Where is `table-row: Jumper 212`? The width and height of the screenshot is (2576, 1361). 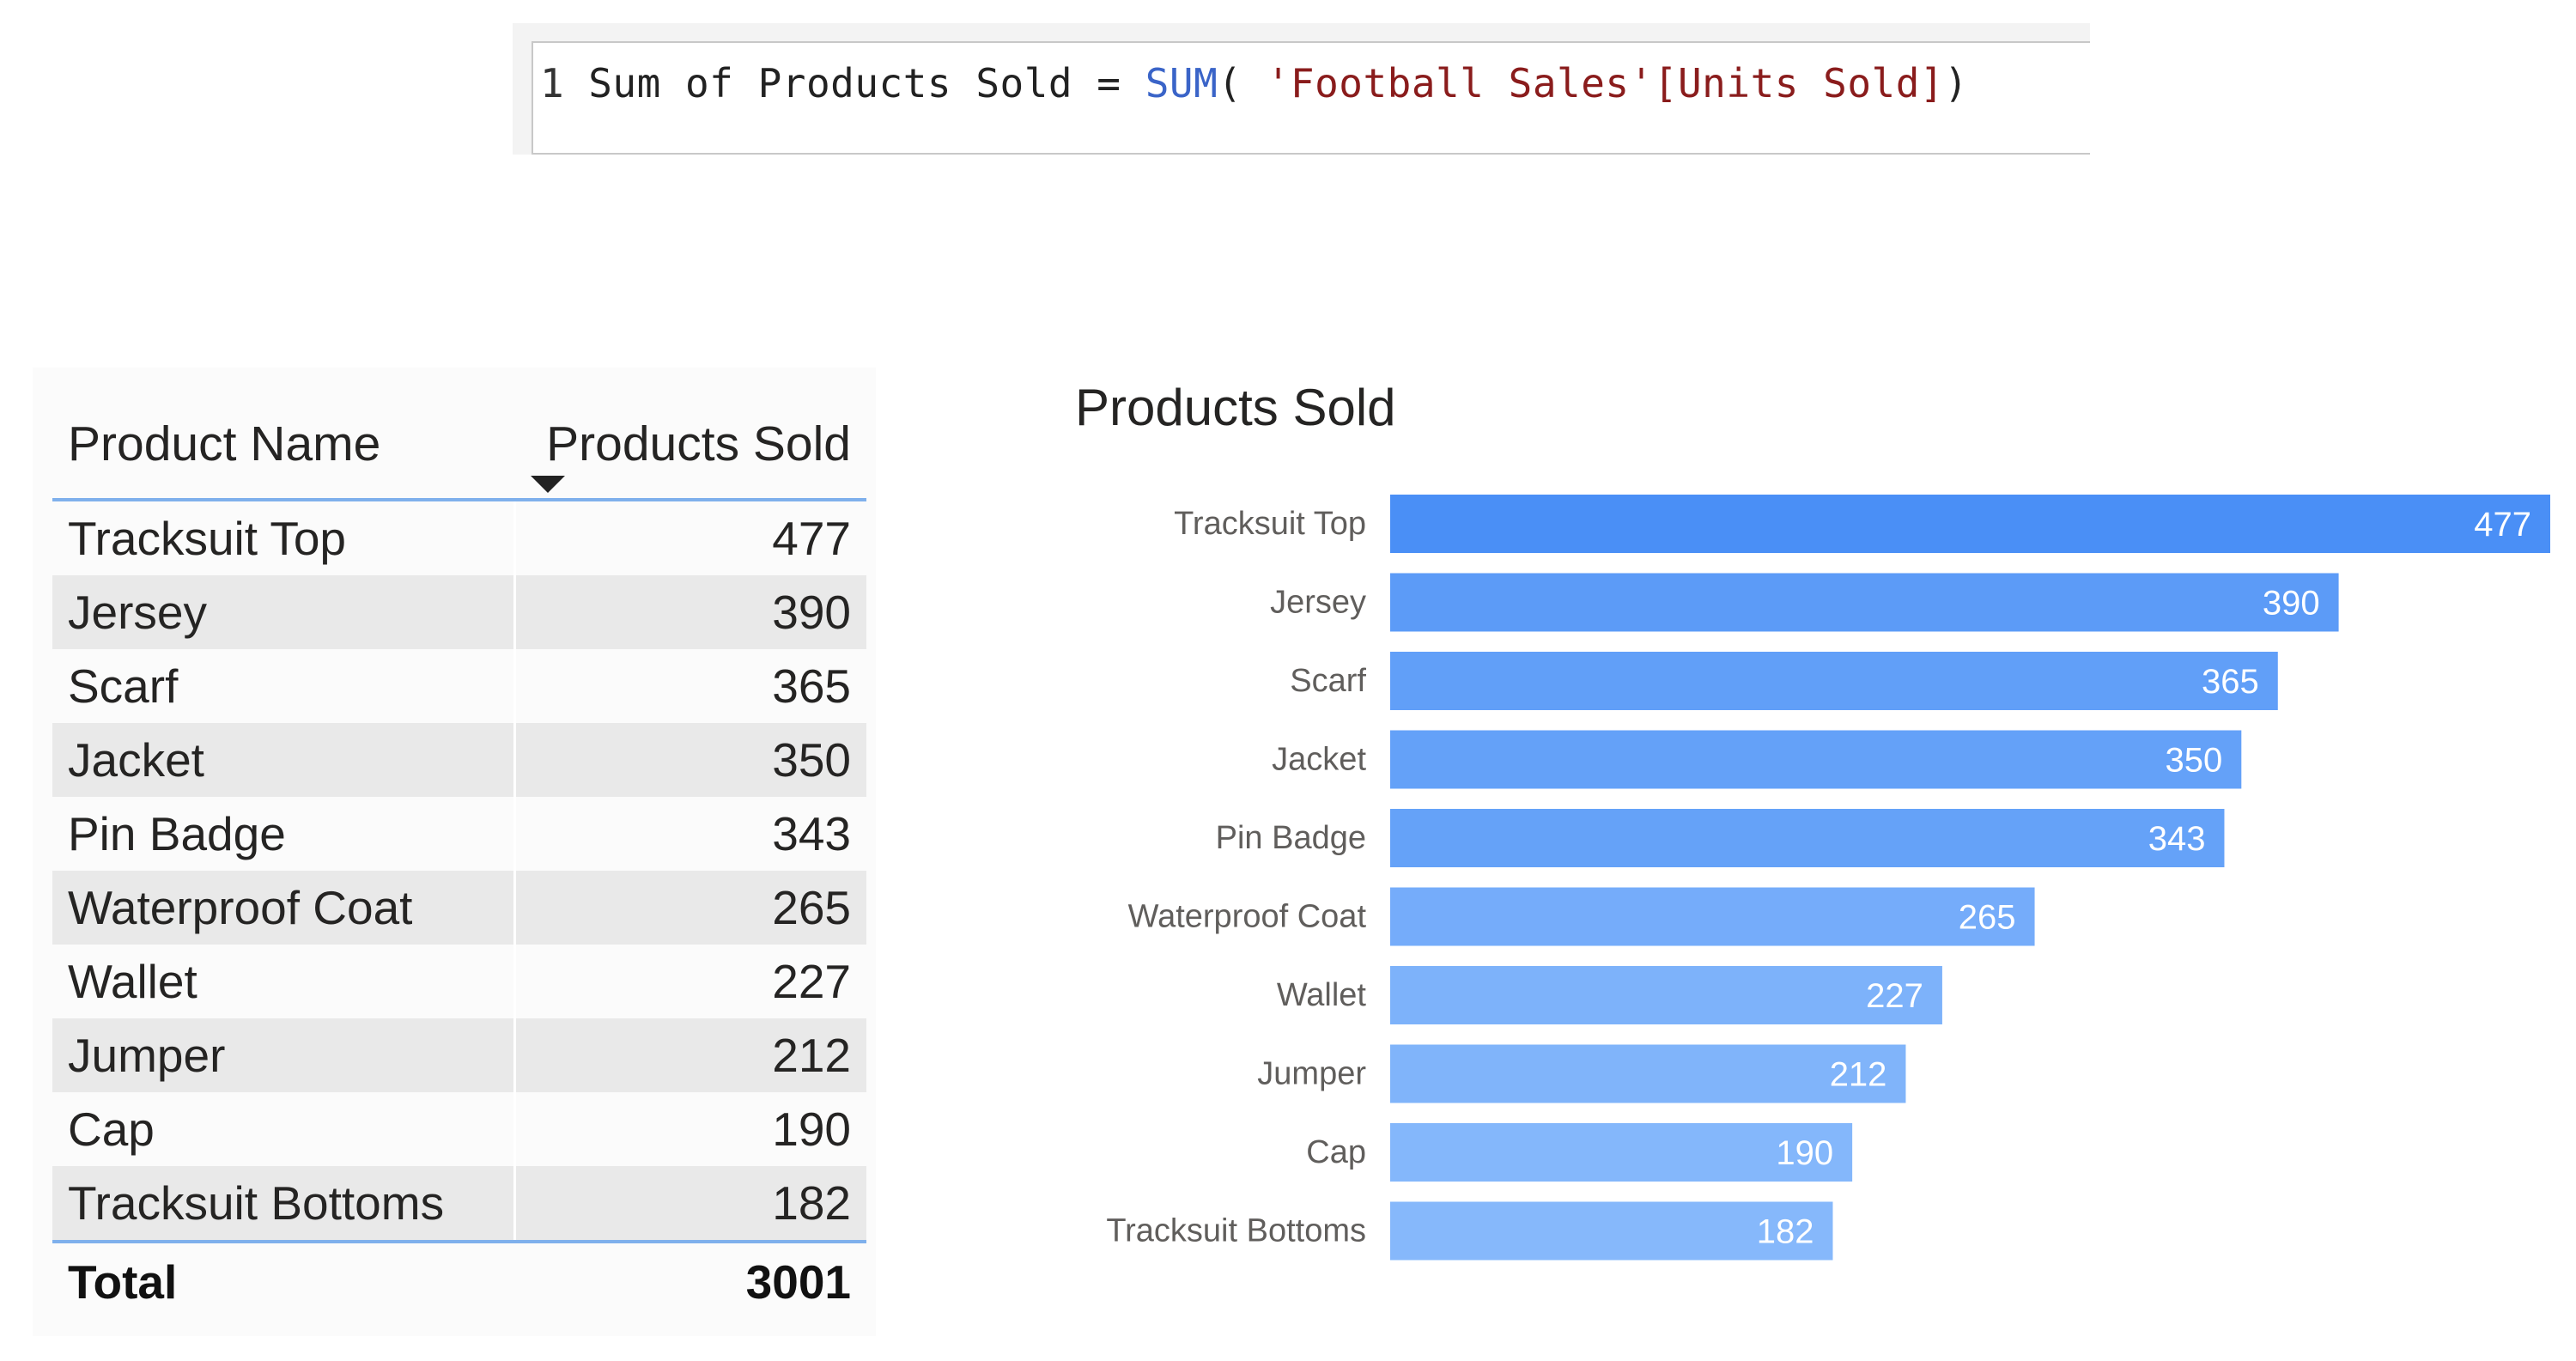
table-row: Jumper 212 is located at coordinates (459, 1055).